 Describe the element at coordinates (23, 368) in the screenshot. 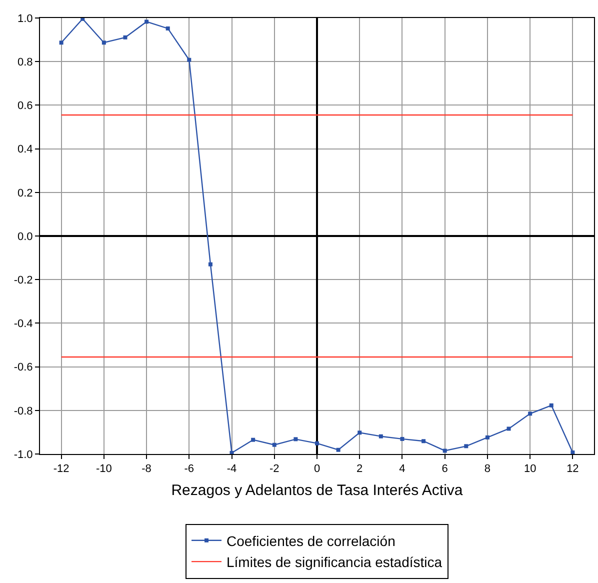

I see `y-tick-label: -0.6` at that location.